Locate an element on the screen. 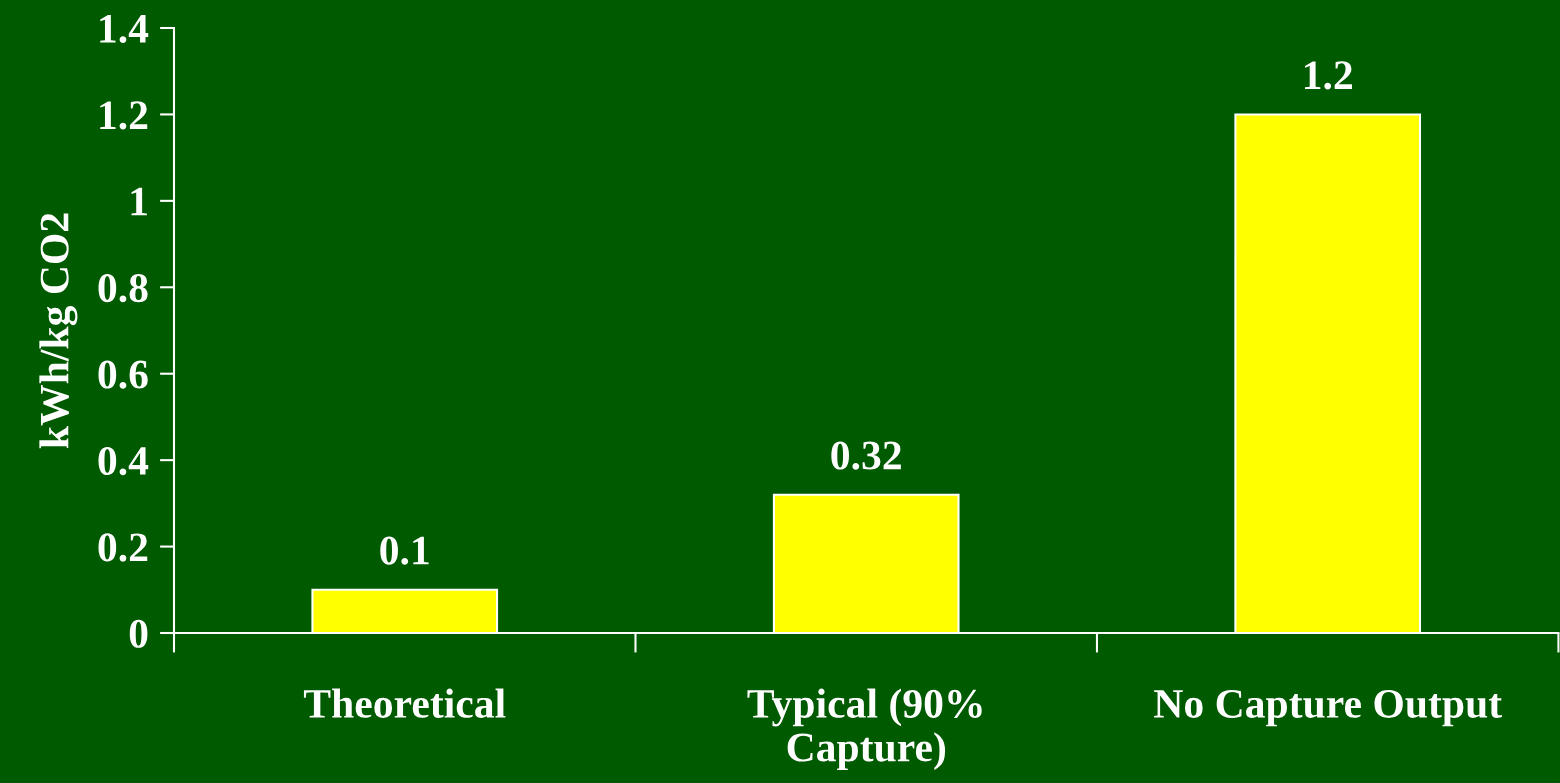 The image size is (1560, 783). data-label: 0.32 is located at coordinates (866, 455).